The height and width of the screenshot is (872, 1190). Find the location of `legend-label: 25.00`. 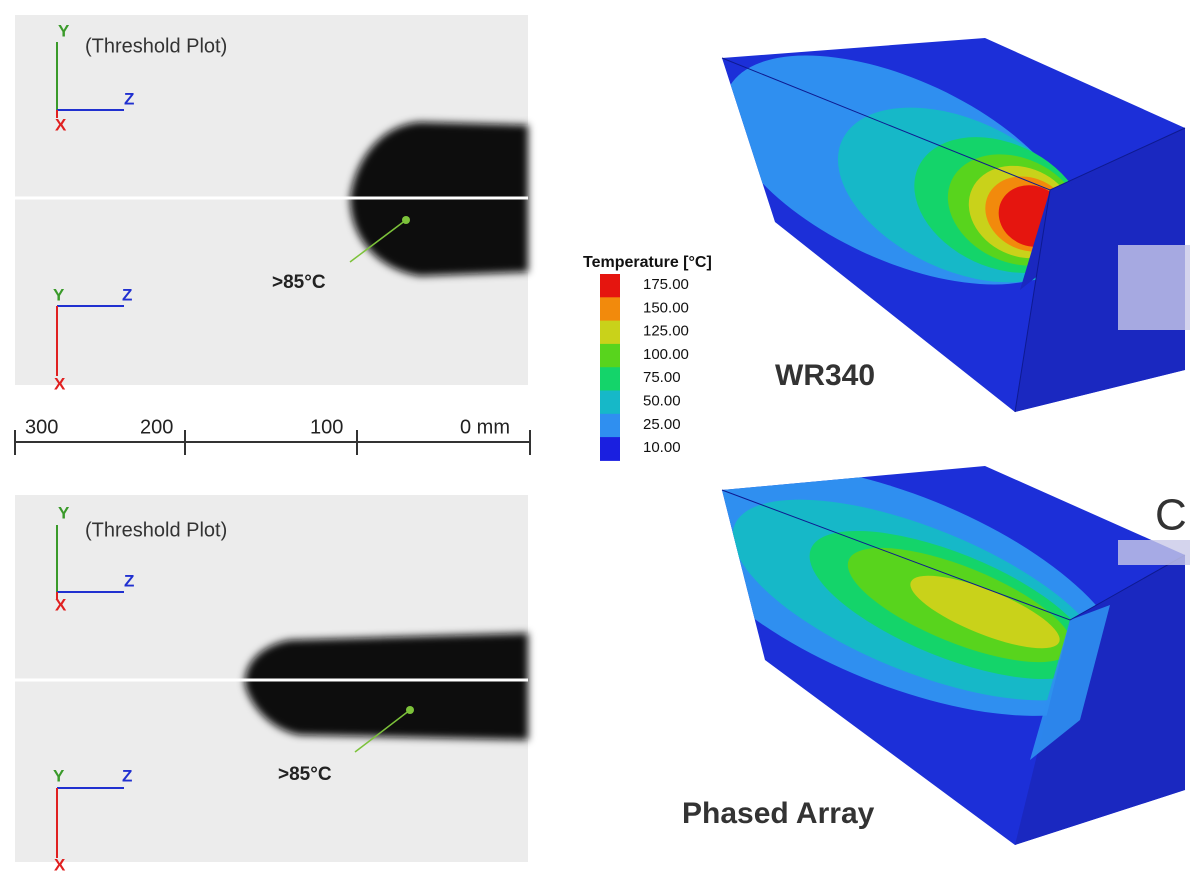

legend-label: 25.00 is located at coordinates (662, 424).